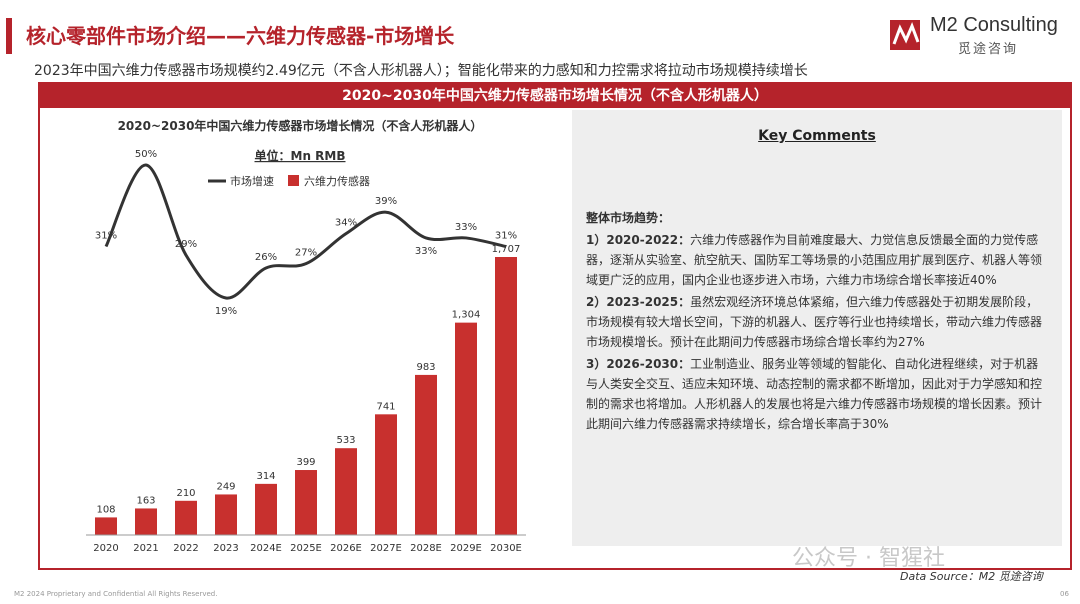  Describe the element at coordinates (225, 548) in the screenshot. I see `x-tick-2023: 2023` at that location.